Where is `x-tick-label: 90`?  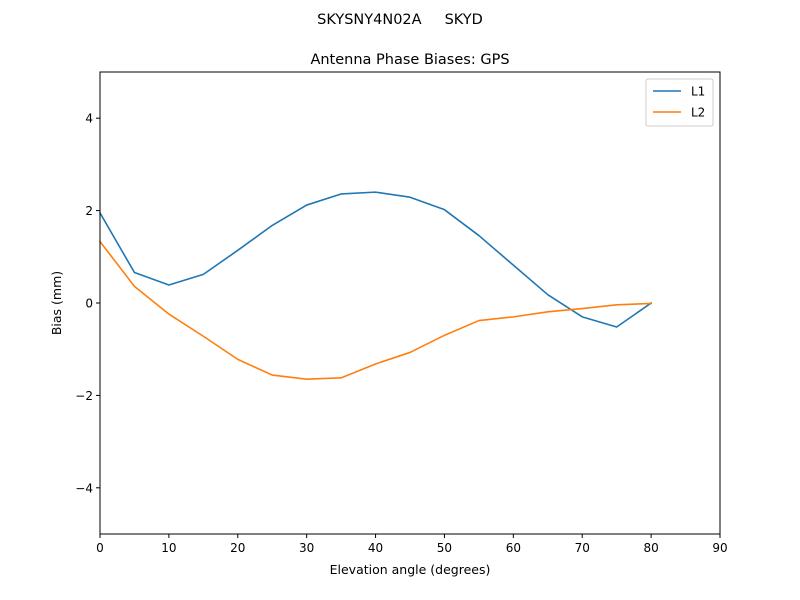 x-tick-label: 90 is located at coordinates (719, 548).